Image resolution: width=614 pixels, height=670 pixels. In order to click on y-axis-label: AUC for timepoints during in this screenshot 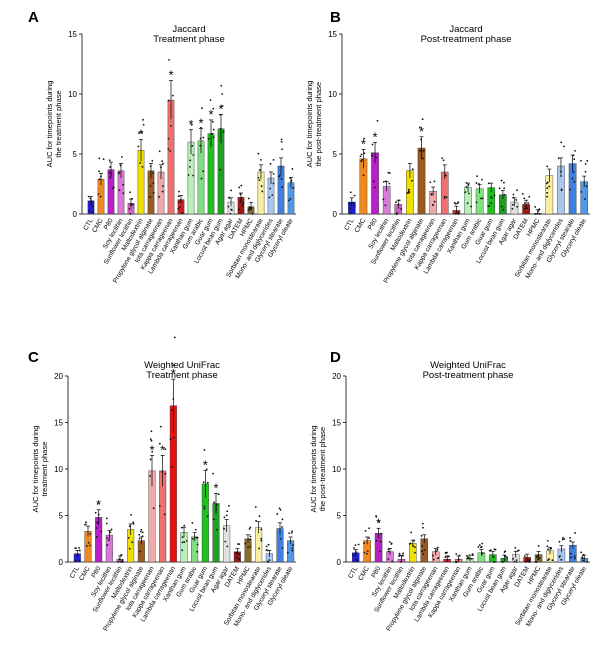, I will do `click(35, 469)`.